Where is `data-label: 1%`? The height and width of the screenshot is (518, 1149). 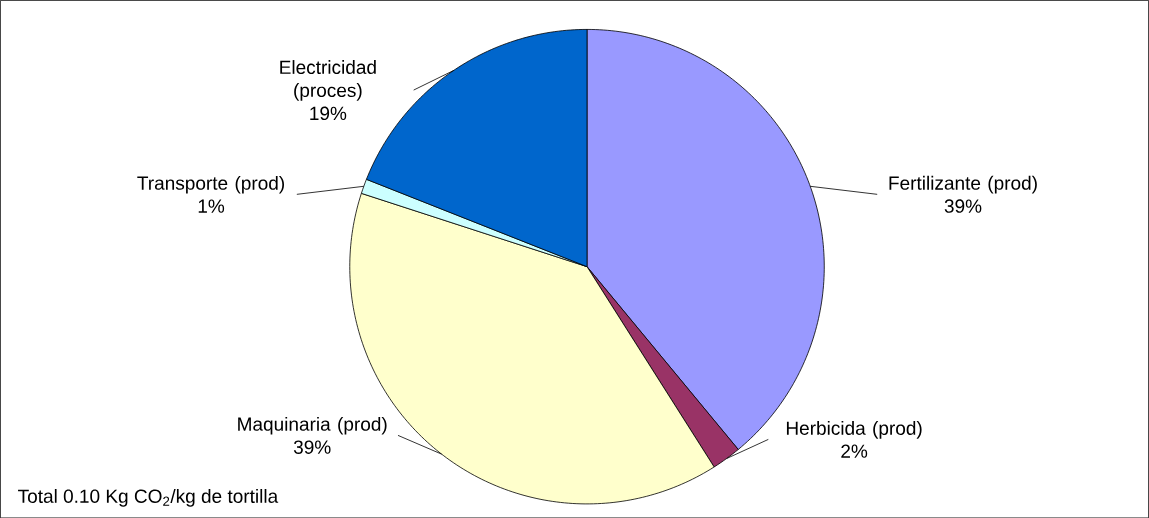 data-label: 1% is located at coordinates (211, 206).